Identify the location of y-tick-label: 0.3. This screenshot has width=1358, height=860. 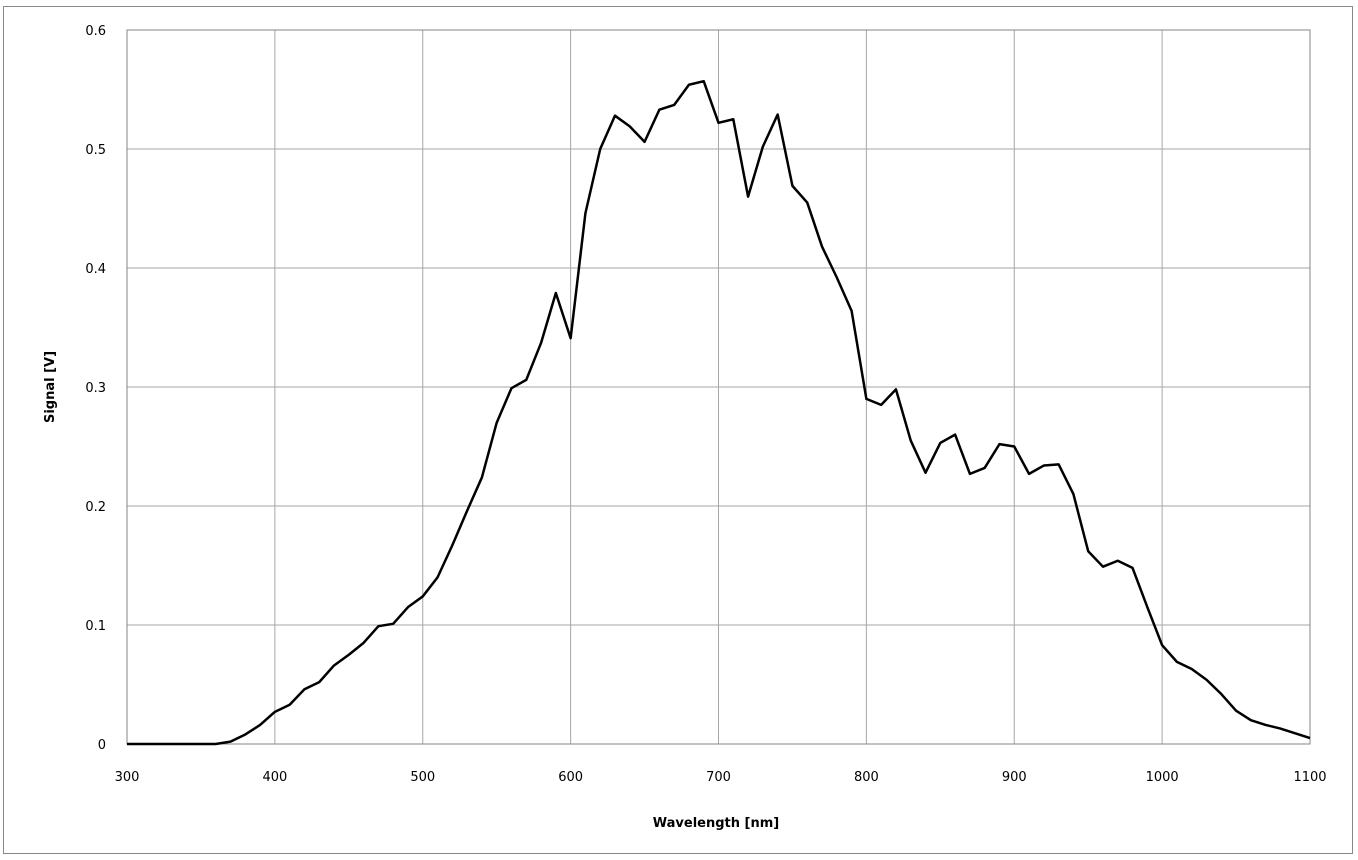
(95, 388).